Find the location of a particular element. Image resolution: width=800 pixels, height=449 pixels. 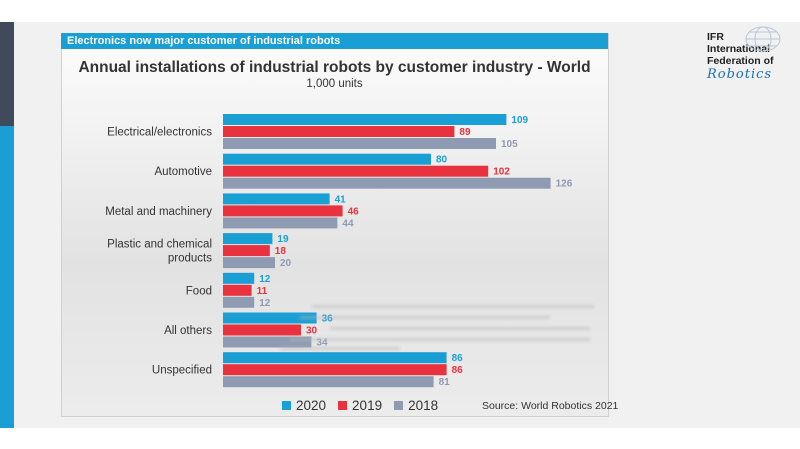

data-label: 34 is located at coordinates (322, 343).